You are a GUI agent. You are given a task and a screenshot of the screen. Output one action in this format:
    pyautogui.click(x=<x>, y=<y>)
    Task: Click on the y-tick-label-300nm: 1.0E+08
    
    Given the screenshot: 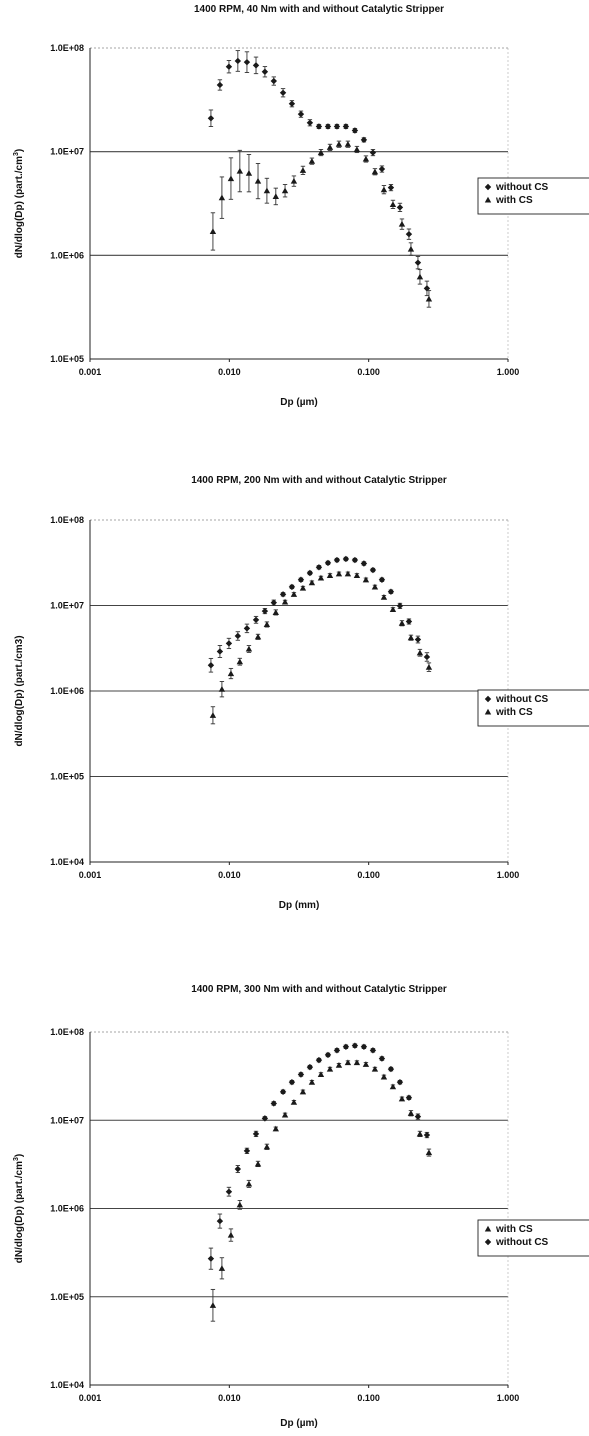 What is the action you would take?
    pyautogui.click(x=67, y=1032)
    